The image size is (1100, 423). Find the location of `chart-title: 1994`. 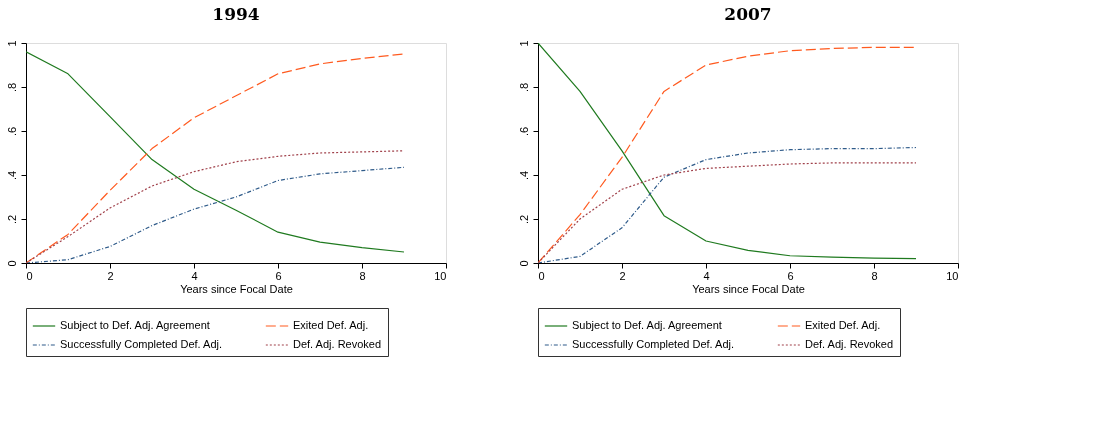

chart-title: 1994 is located at coordinates (236, 13).